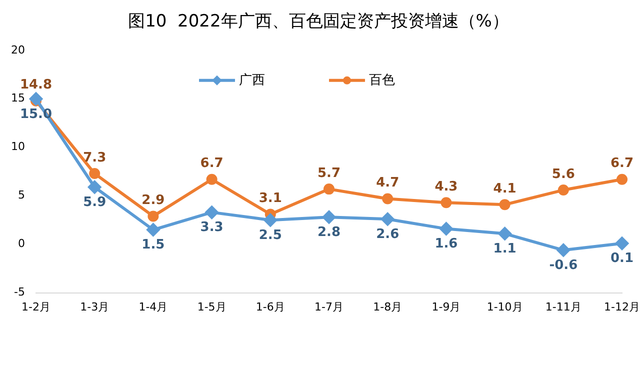 The height and width of the screenshot is (377, 643). Describe the element at coordinates (504, 249) in the screenshot. I see `data-label: 1.1` at that location.